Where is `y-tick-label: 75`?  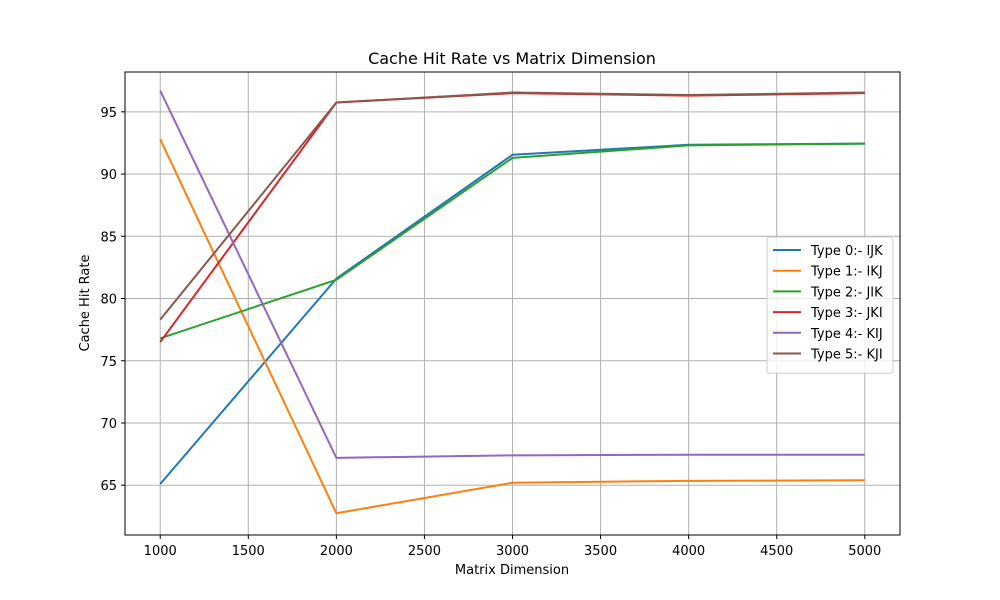
y-tick-label: 75 is located at coordinates (108, 362).